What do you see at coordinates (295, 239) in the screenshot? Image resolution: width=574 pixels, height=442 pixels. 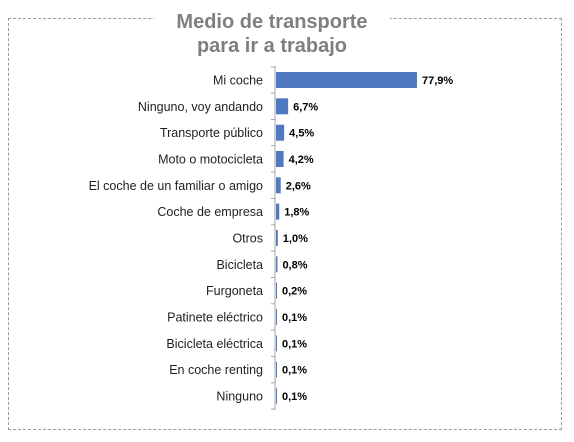 I see `data-label: 1,0%` at bounding box center [295, 239].